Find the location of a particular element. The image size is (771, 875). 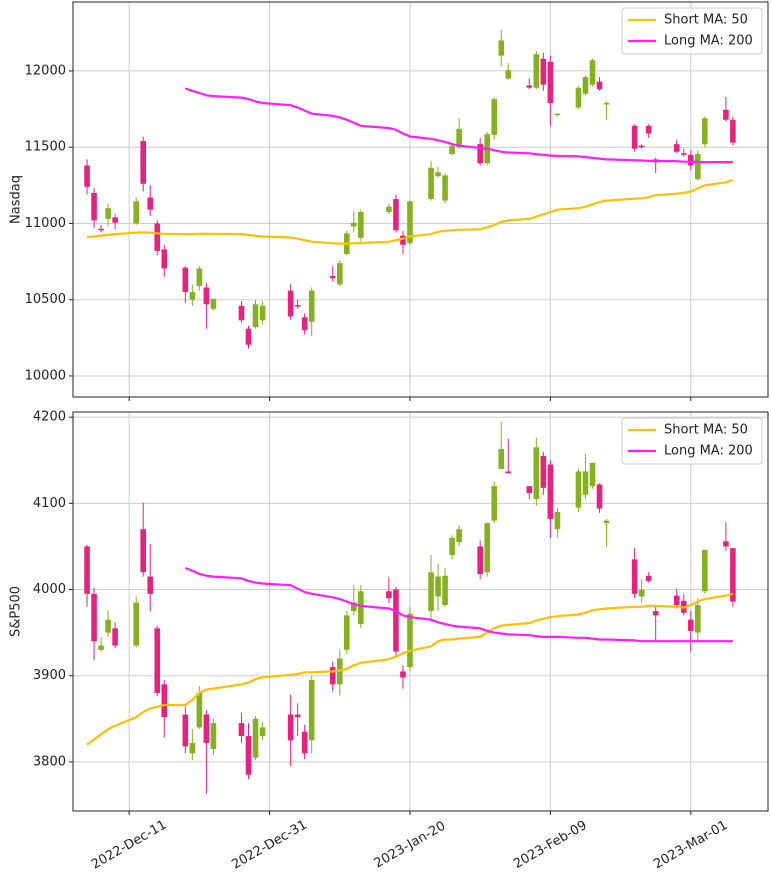

x-tick-label: 2023-Jan-20 is located at coordinates (410, 845).